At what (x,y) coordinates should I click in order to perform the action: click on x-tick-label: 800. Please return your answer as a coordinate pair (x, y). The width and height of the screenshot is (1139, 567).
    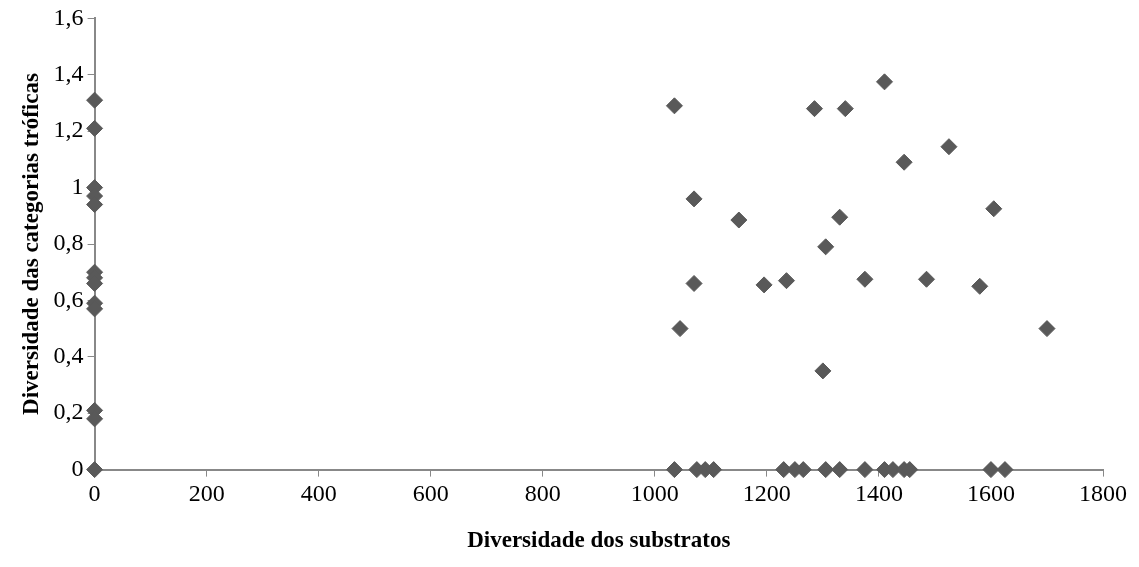
    Looking at the image, I should click on (542, 493).